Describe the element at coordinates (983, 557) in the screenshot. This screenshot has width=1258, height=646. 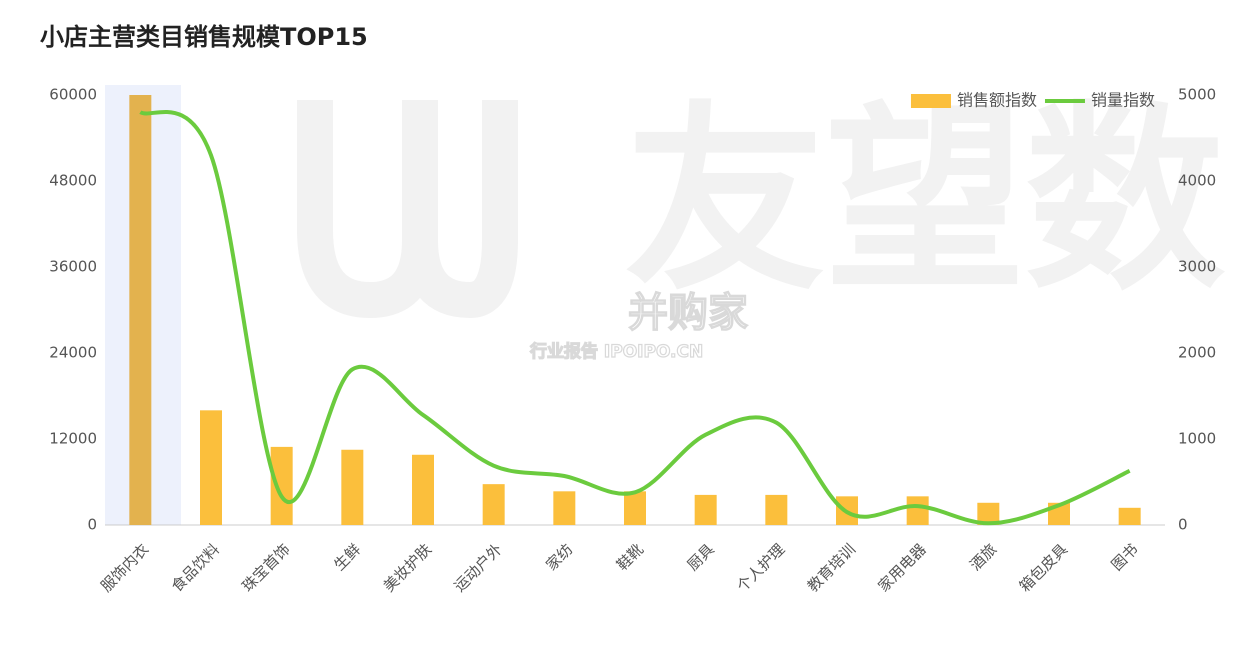
I see `x-tick-label: 酒旅` at that location.